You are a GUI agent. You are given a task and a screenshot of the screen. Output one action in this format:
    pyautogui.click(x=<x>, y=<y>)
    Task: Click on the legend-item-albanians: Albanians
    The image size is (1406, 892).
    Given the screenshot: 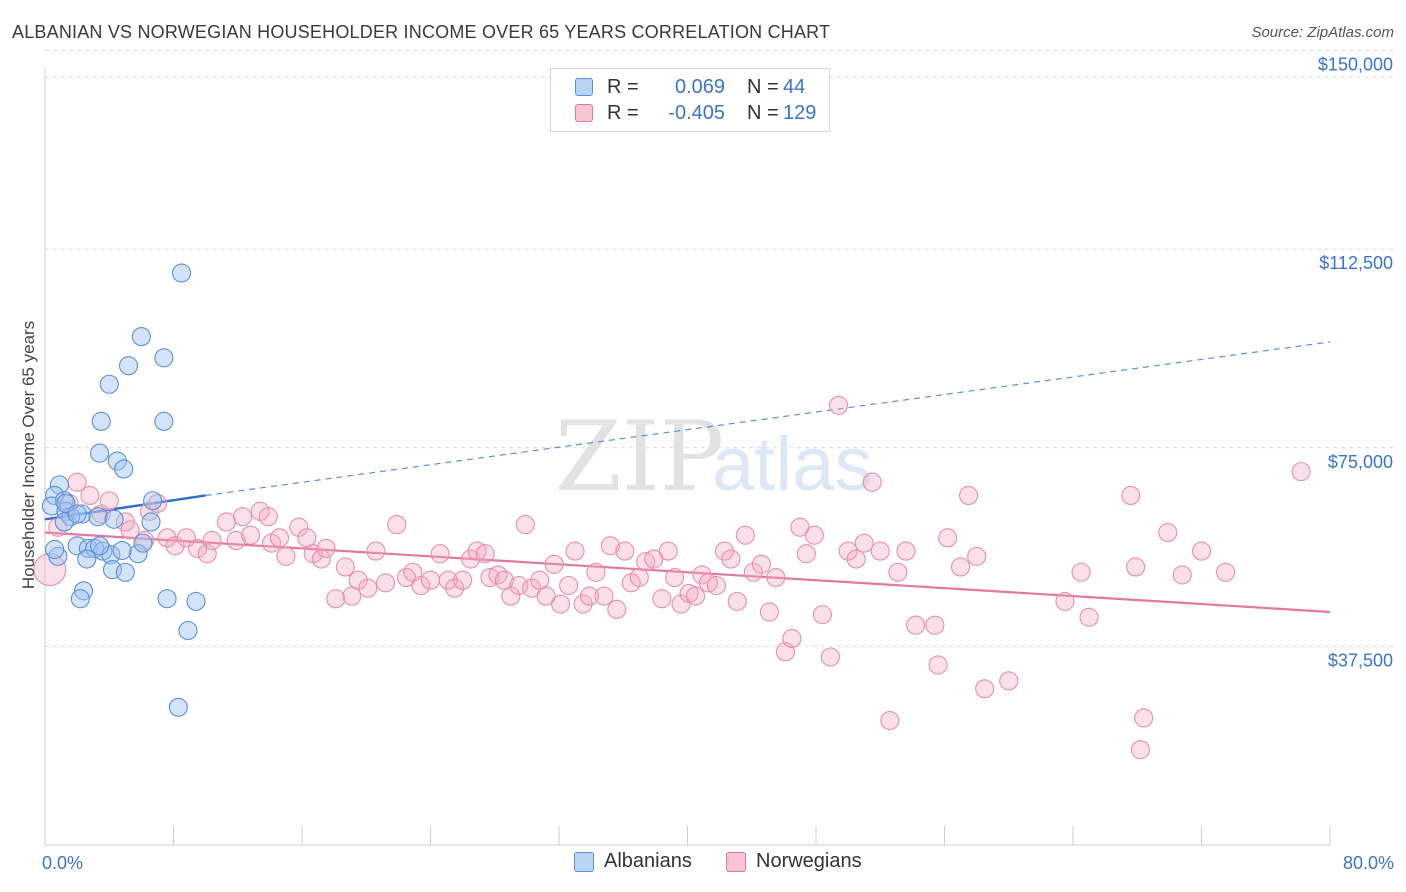 What is the action you would take?
    pyautogui.click(x=633, y=861)
    